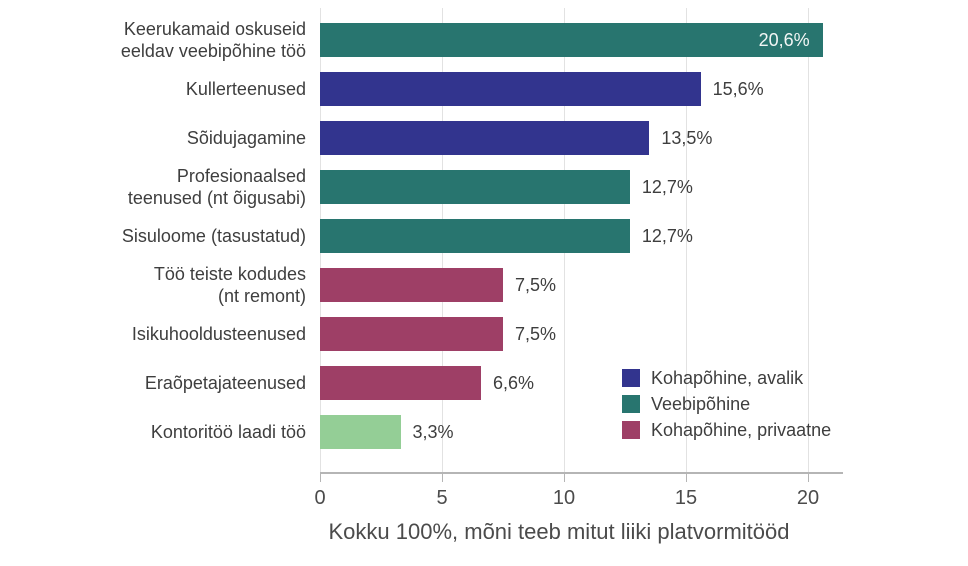 The height and width of the screenshot is (566, 968). I want to click on legend-label: Kohapõhine, avalik, so click(727, 378).